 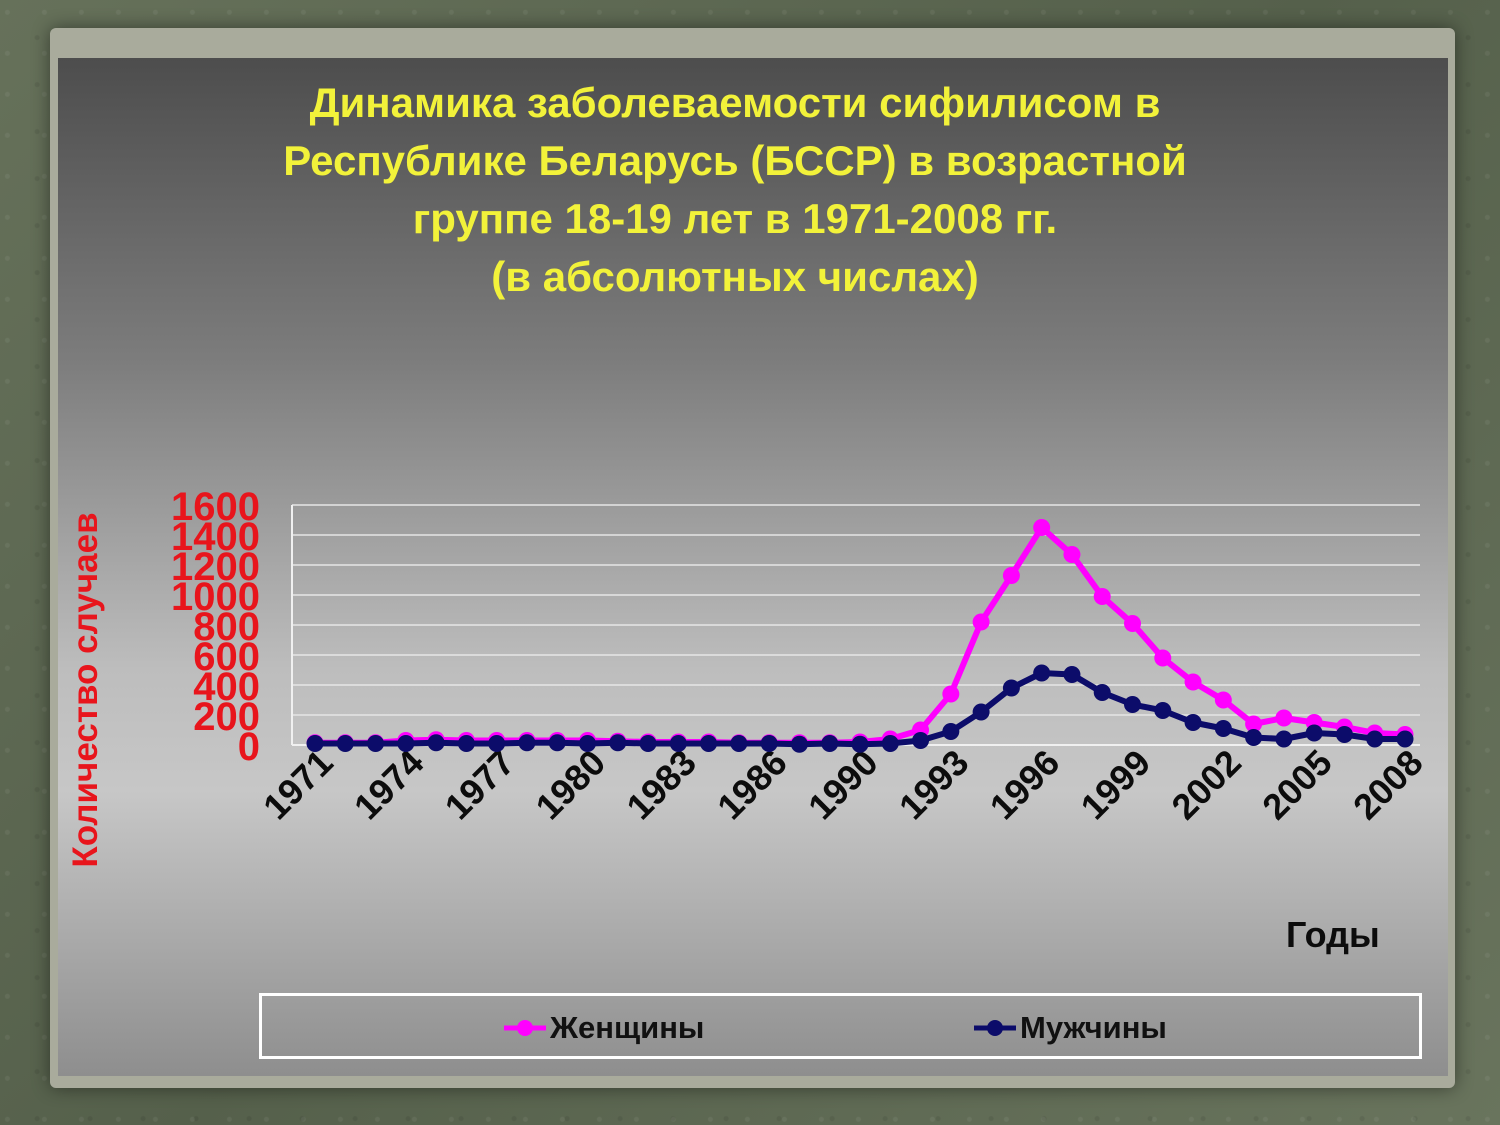 I want to click on x-tick-label: 1990, so click(x=843, y=785).